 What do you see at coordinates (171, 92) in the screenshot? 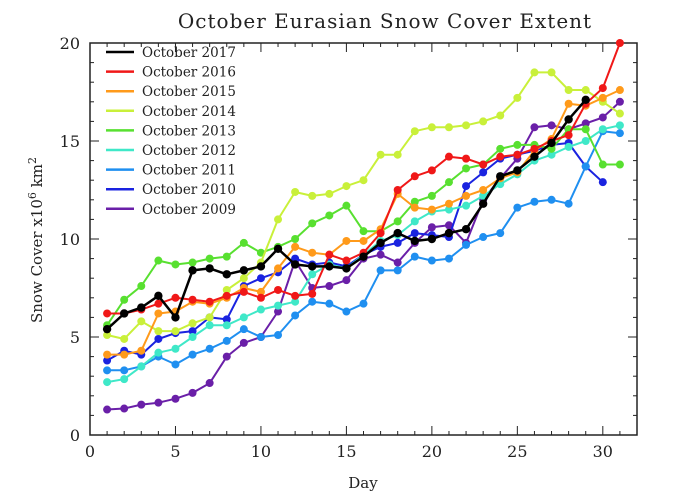
I see `legend-entry-october-2015: October 2015` at bounding box center [171, 92].